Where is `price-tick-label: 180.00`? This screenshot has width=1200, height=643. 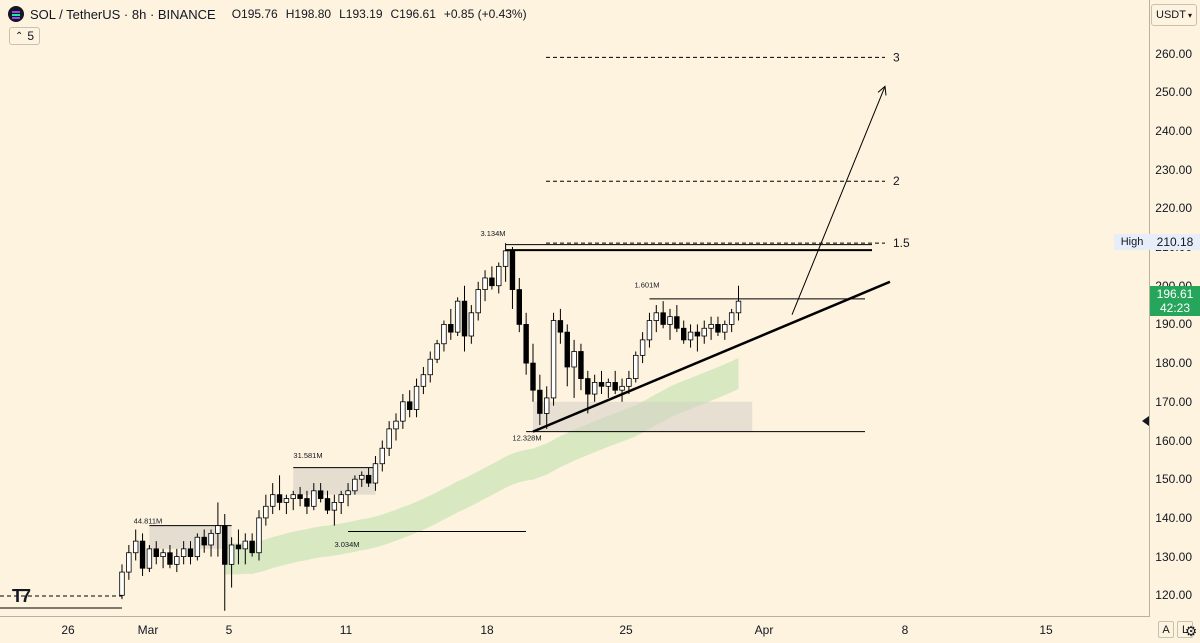 price-tick-label: 180.00 is located at coordinates (1173, 363).